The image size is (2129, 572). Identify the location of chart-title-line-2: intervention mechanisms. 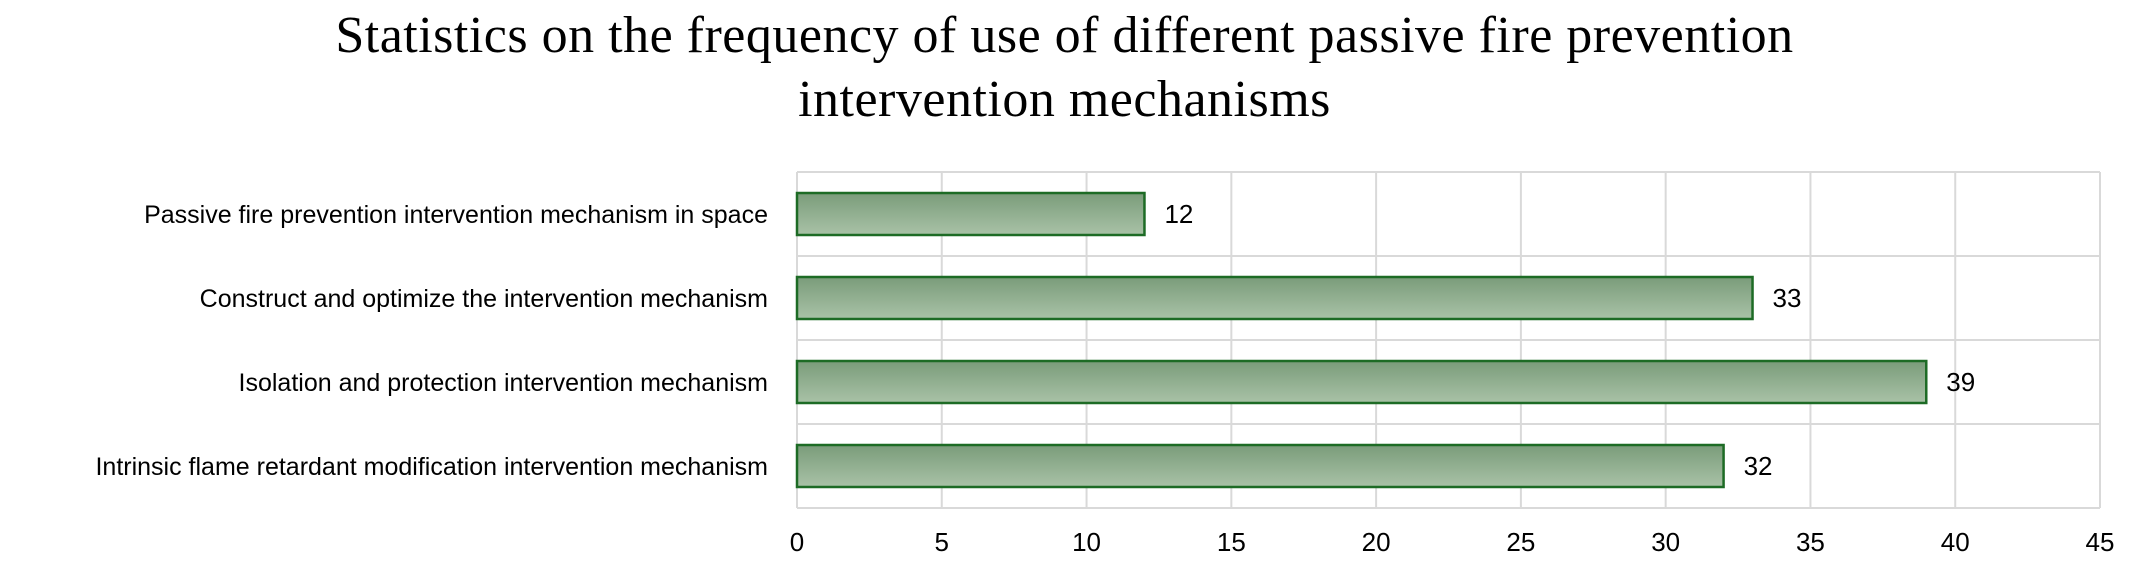
(1064, 99).